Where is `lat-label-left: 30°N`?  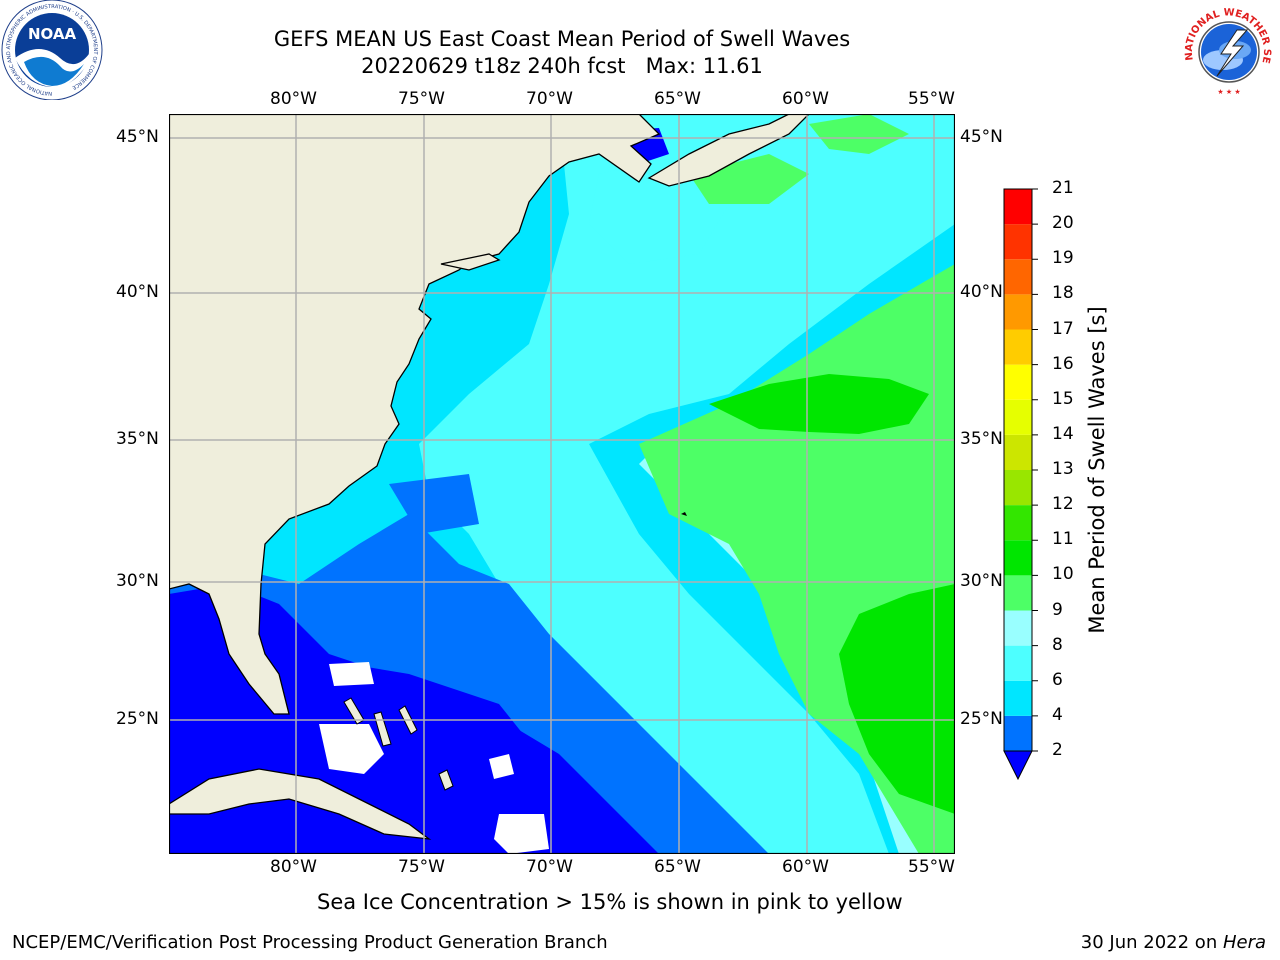 lat-label-left: 30°N is located at coordinates (137, 581).